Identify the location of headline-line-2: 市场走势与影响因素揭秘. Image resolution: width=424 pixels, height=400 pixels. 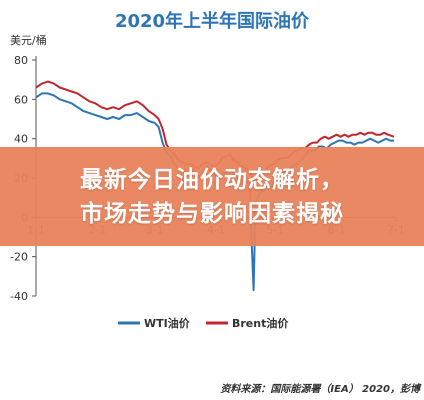
(212, 213).